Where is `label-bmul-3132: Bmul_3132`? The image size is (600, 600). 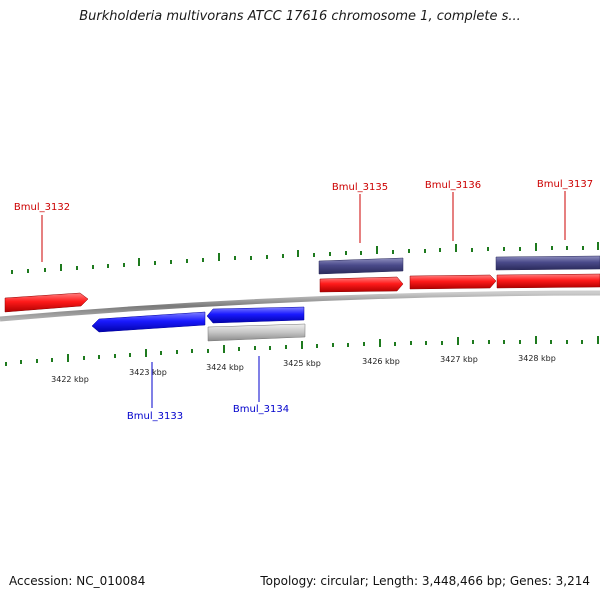
label-bmul-3132: Bmul_3132 is located at coordinates (42, 207).